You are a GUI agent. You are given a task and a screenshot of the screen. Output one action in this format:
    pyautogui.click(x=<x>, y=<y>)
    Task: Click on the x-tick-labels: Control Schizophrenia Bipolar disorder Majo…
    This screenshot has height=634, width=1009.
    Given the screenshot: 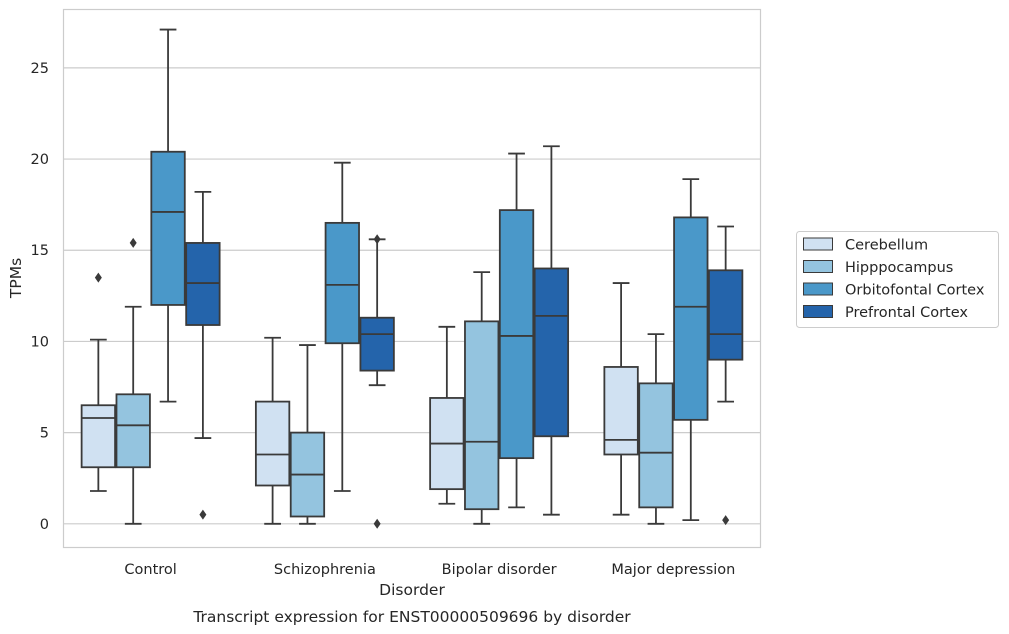 What is the action you would take?
    pyautogui.click(x=429, y=570)
    